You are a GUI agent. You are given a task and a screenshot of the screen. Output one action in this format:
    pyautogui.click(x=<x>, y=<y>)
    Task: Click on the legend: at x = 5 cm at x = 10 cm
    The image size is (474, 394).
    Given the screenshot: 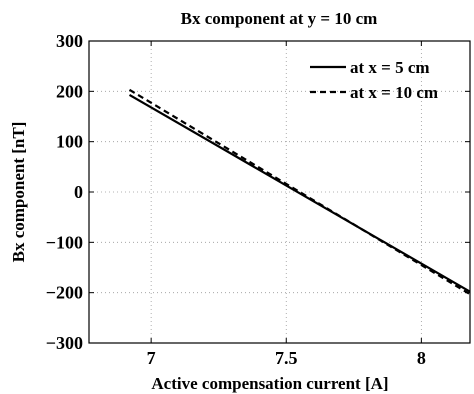 What is the action you would take?
    pyautogui.click(x=374, y=80)
    